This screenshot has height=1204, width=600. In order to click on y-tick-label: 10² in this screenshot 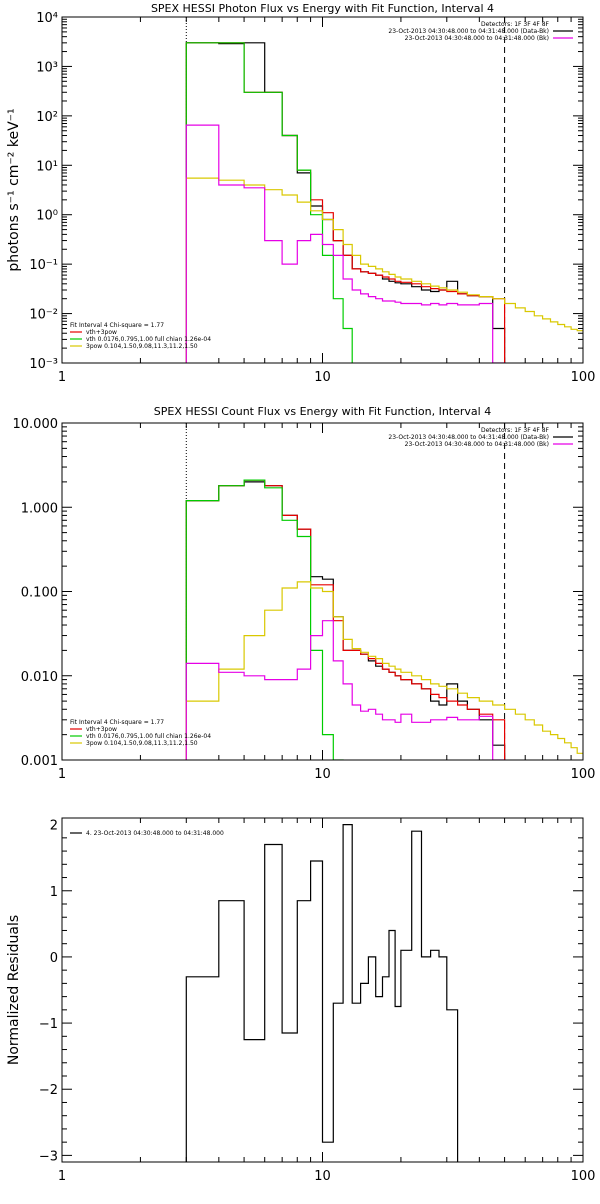, I will do `click(47, 117)`.